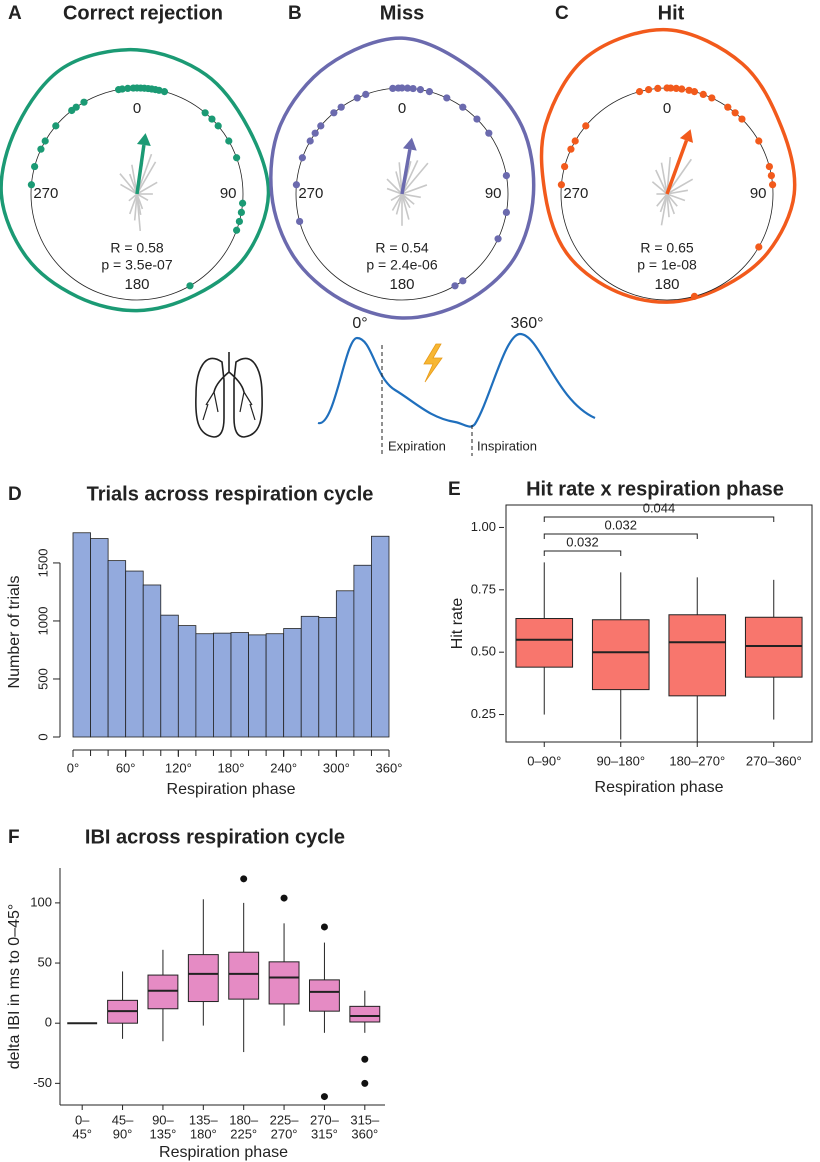 The width and height of the screenshot is (820, 1162). I want to click on significance-bracket, so click(620, 536).